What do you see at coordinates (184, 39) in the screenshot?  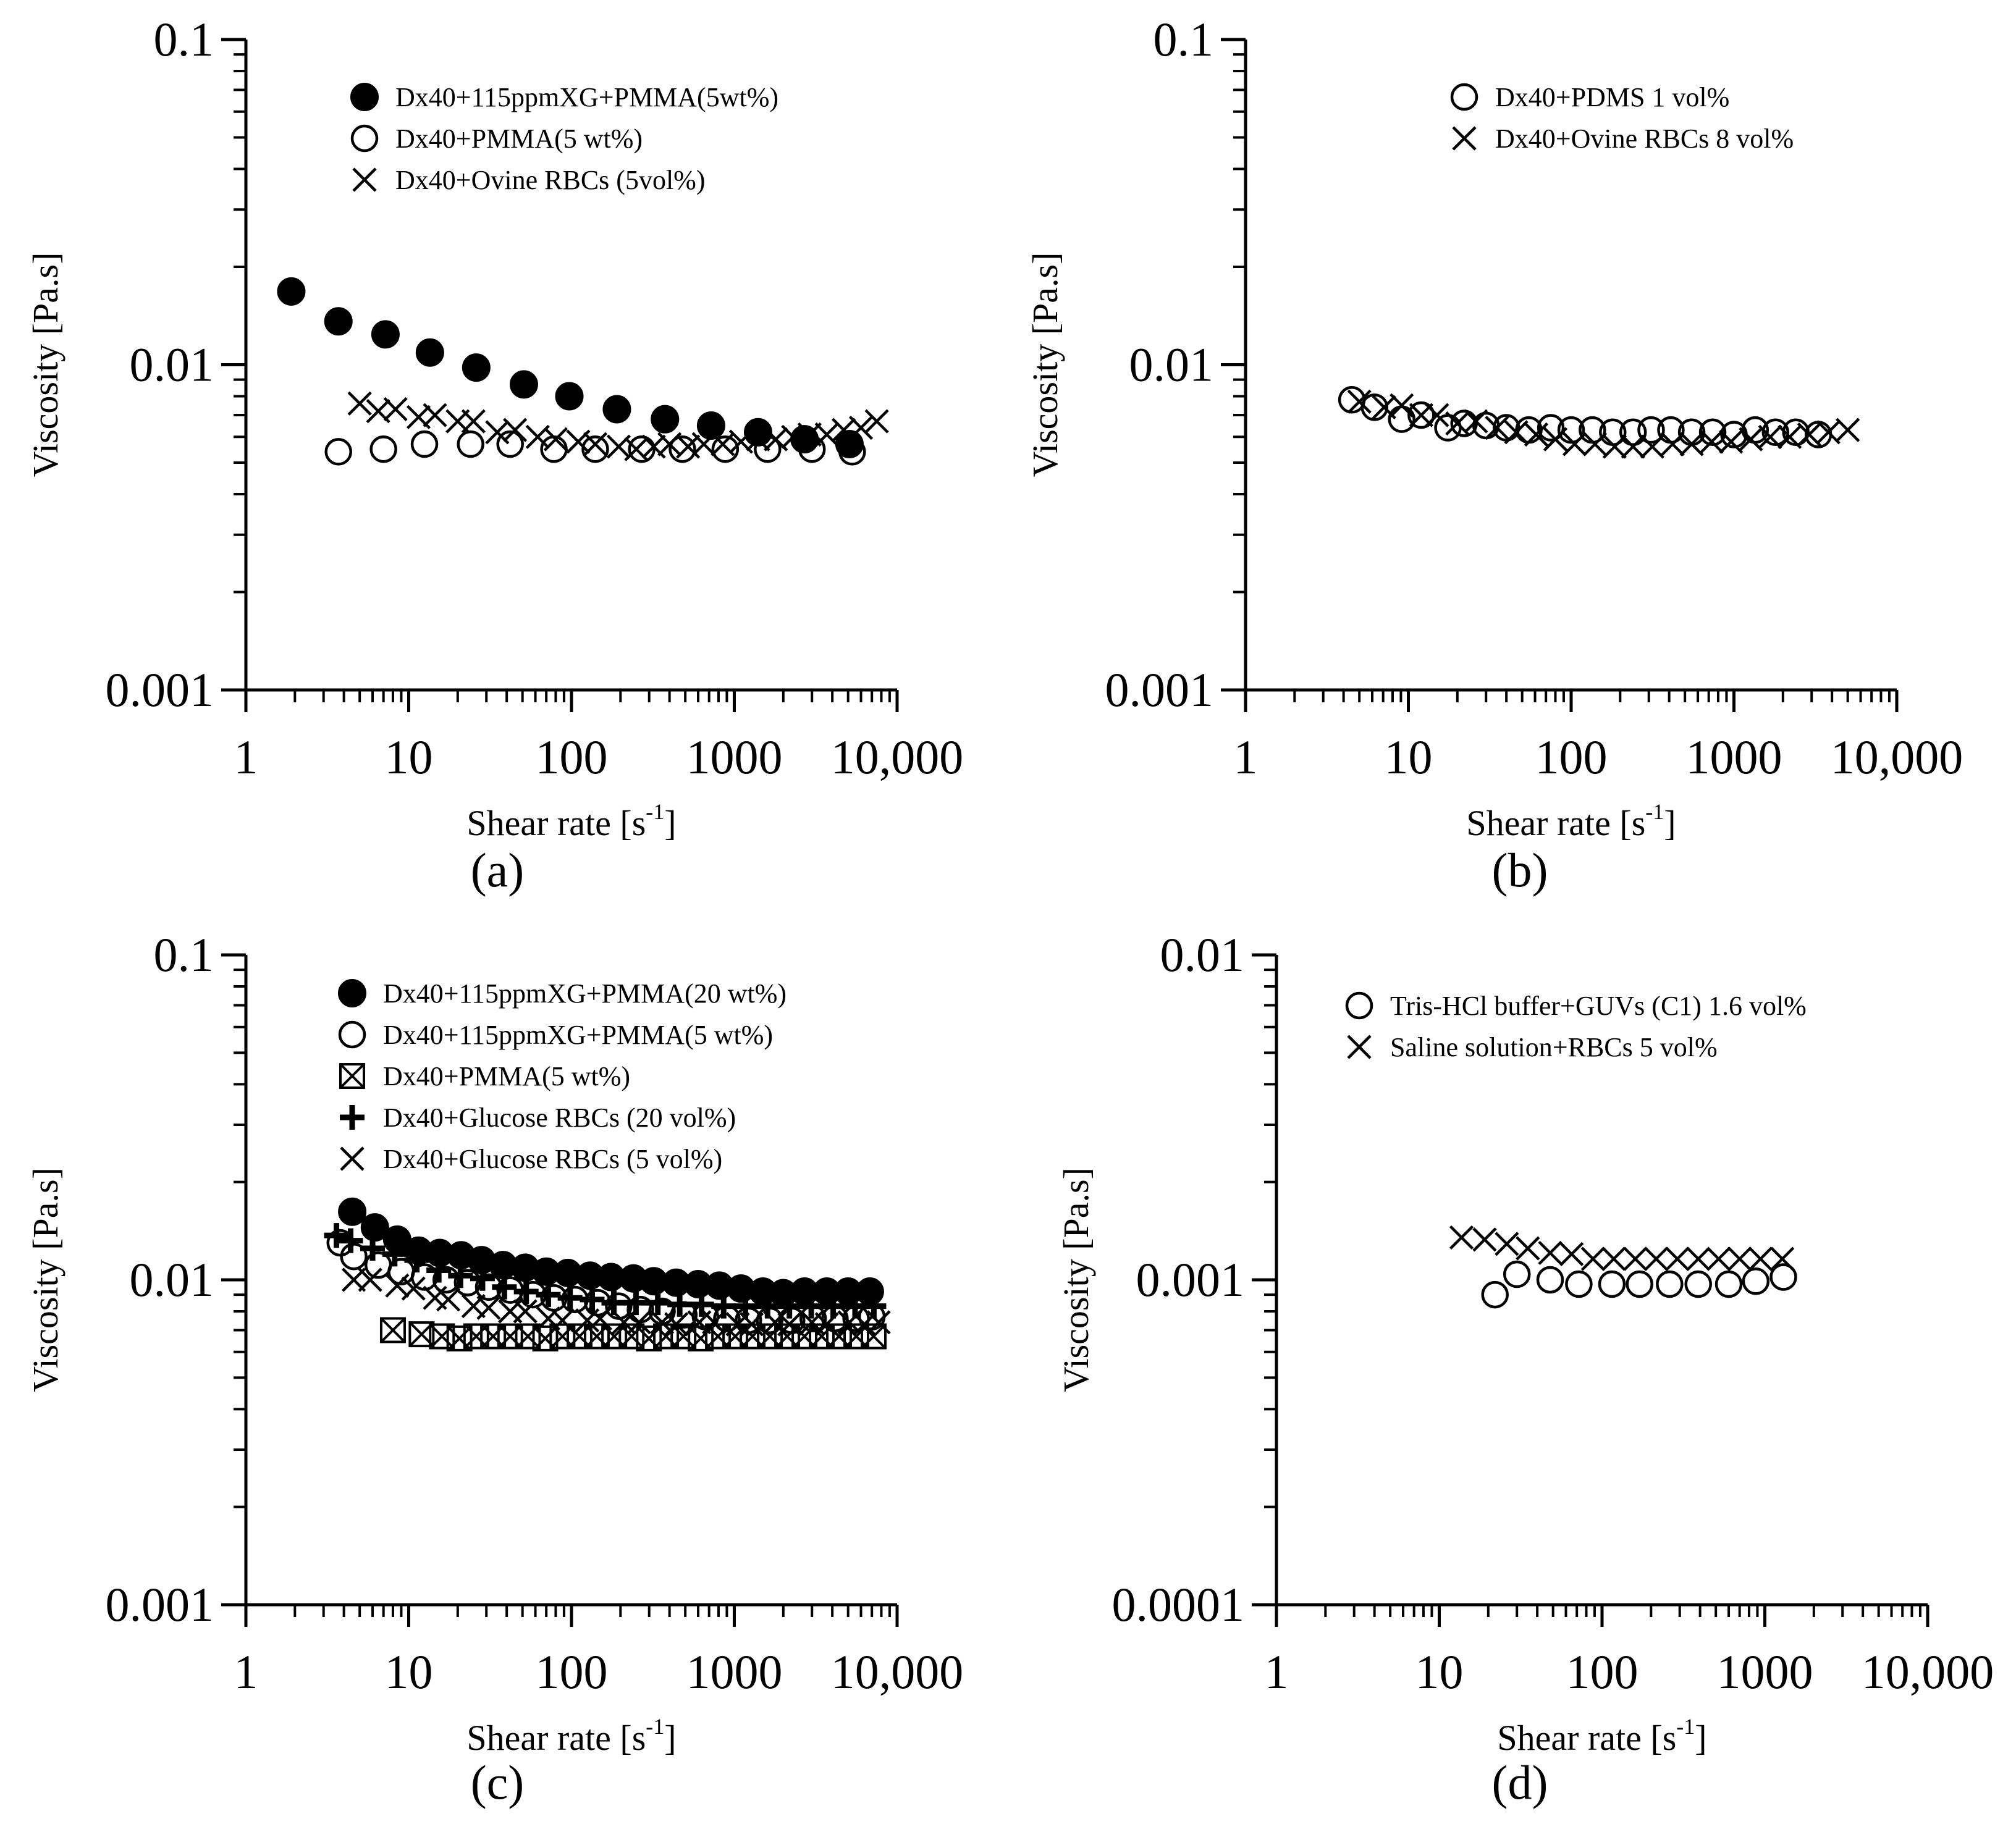 I see `y-tick-label: 0.1` at bounding box center [184, 39].